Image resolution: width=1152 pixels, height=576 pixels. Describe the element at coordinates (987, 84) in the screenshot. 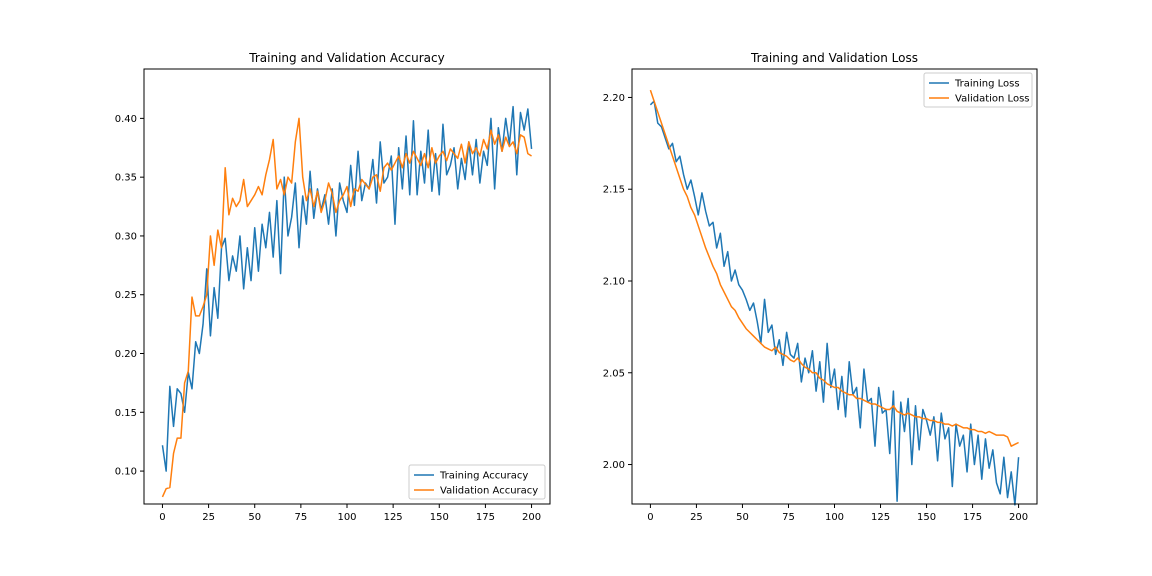

I see `legend-label: Training Loss` at that location.